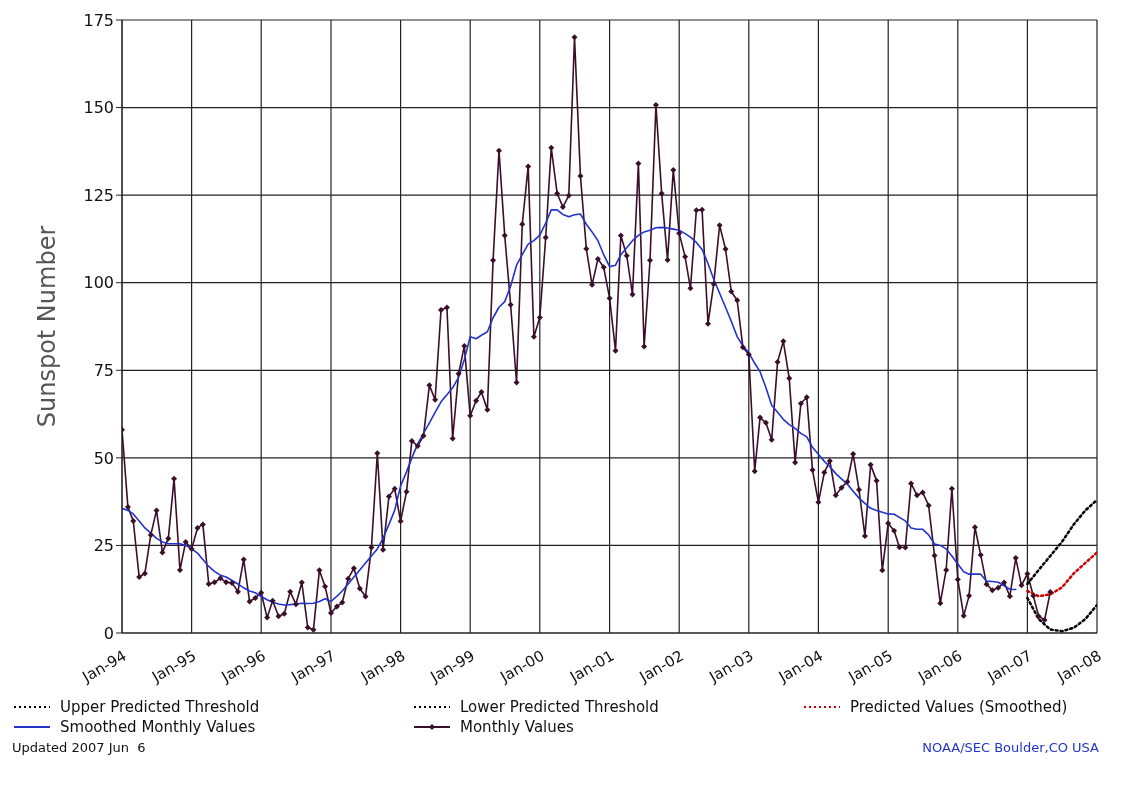 This screenshot has width=1137, height=785. Describe the element at coordinates (559, 707) in the screenshot. I see `legend-label: Lower Predicted Threshold` at that location.